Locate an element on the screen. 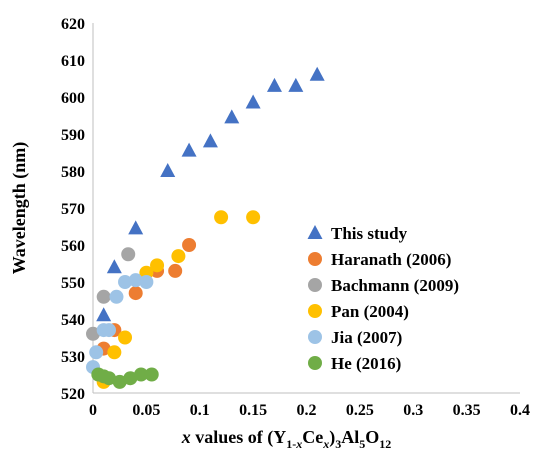 This screenshot has height=465, width=541. y-tick-label: 550 is located at coordinates (73, 283).